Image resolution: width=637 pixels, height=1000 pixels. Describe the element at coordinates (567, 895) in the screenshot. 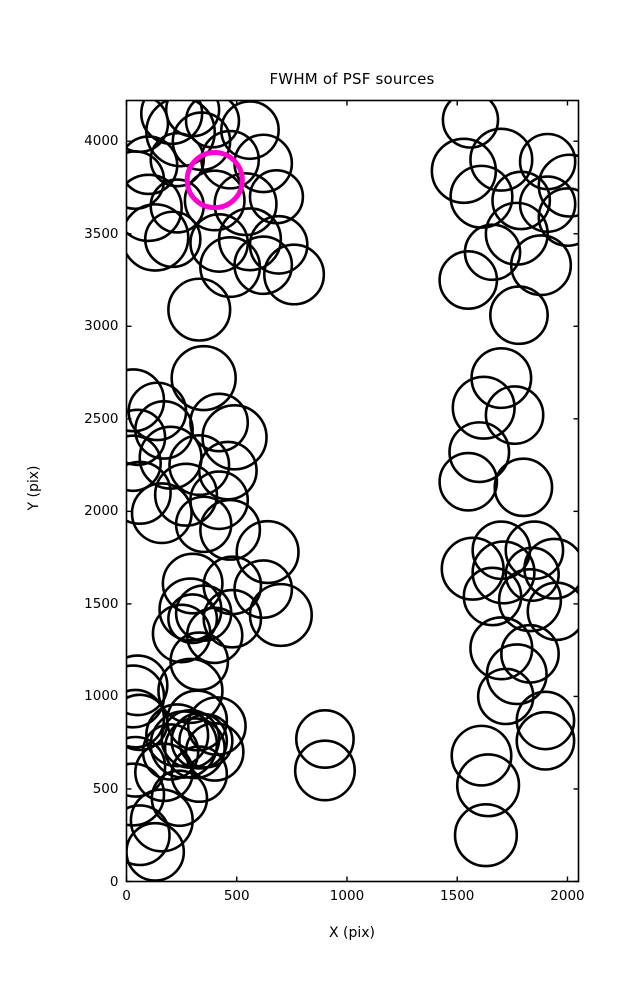

I see `x-tick-label: 2000` at that location.